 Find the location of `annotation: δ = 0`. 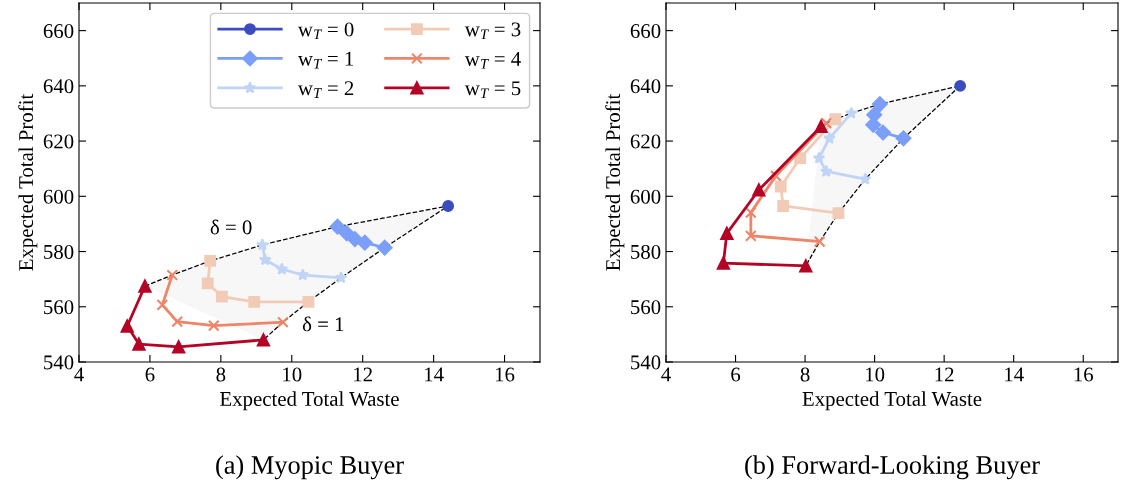

annotation: δ = 0 is located at coordinates (231, 227).